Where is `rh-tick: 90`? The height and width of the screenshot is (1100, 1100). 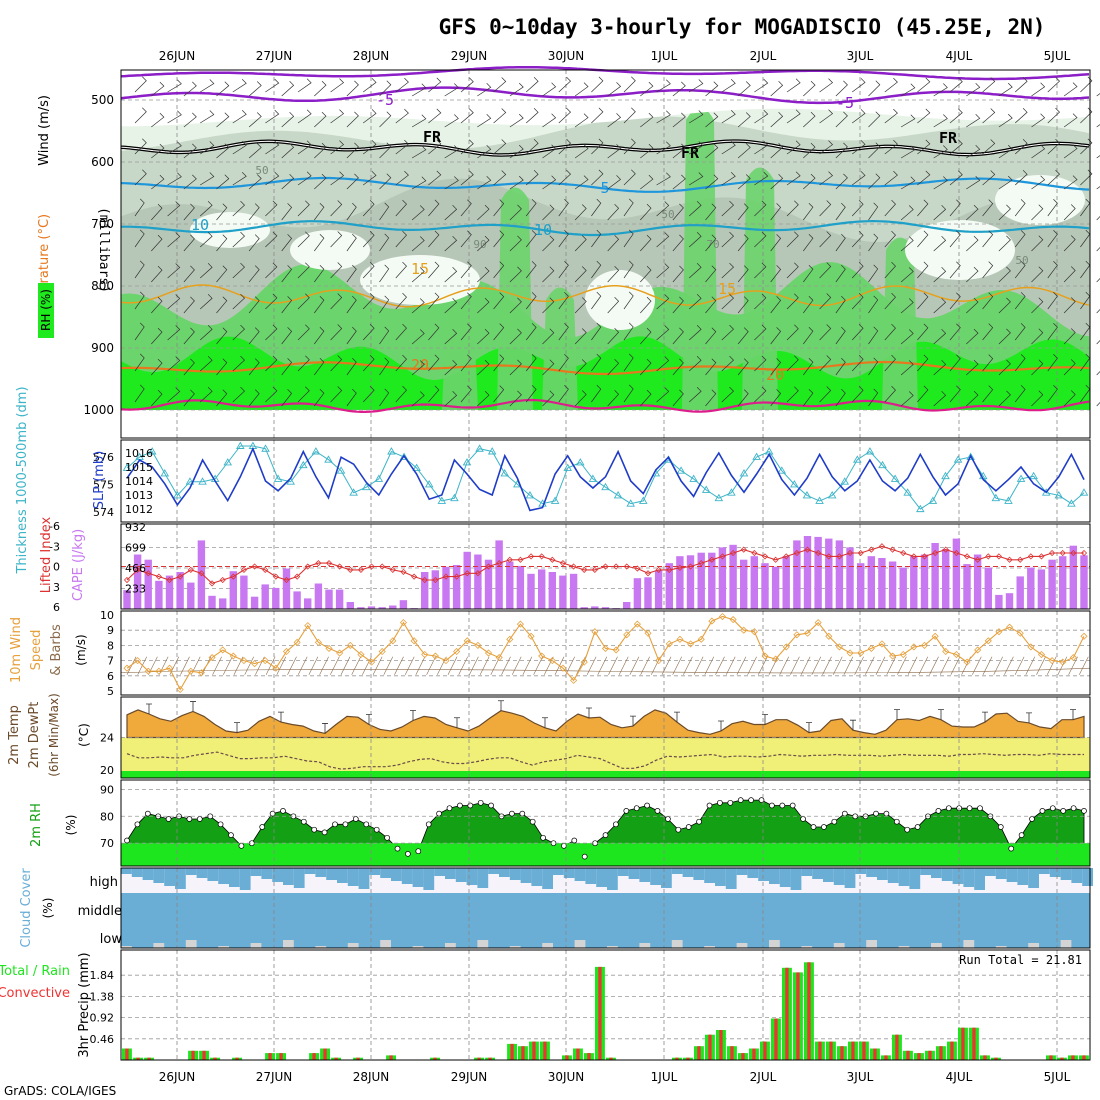
rh-tick: 90 is located at coordinates (107, 789).